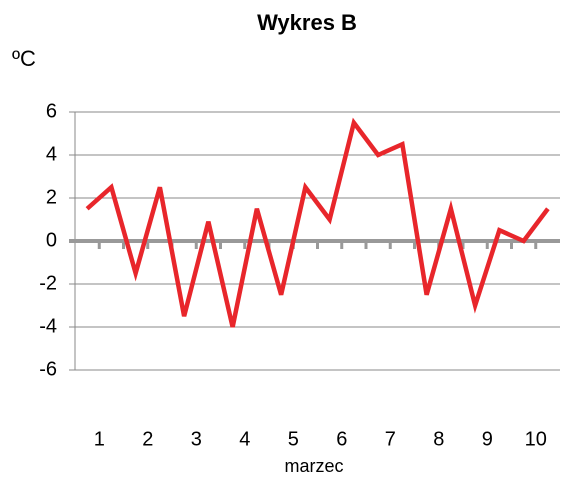 The image size is (564, 480). I want to click on y-tick-label: 2, so click(51, 197).